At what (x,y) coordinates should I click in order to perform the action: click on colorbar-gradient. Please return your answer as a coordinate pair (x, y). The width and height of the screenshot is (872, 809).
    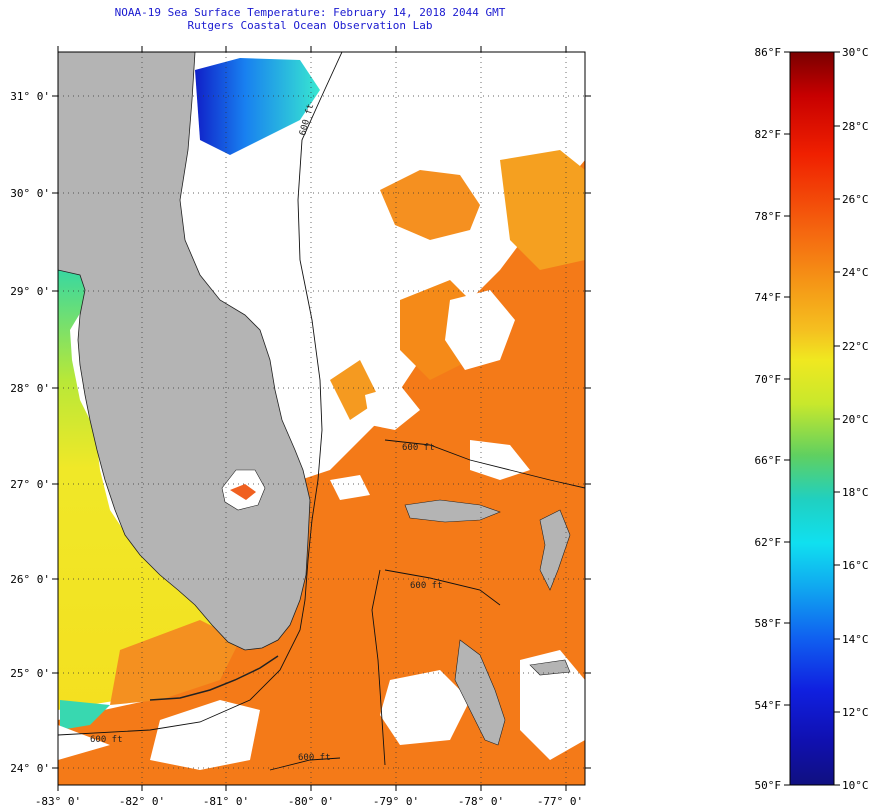
    Looking at the image, I should click on (812, 418).